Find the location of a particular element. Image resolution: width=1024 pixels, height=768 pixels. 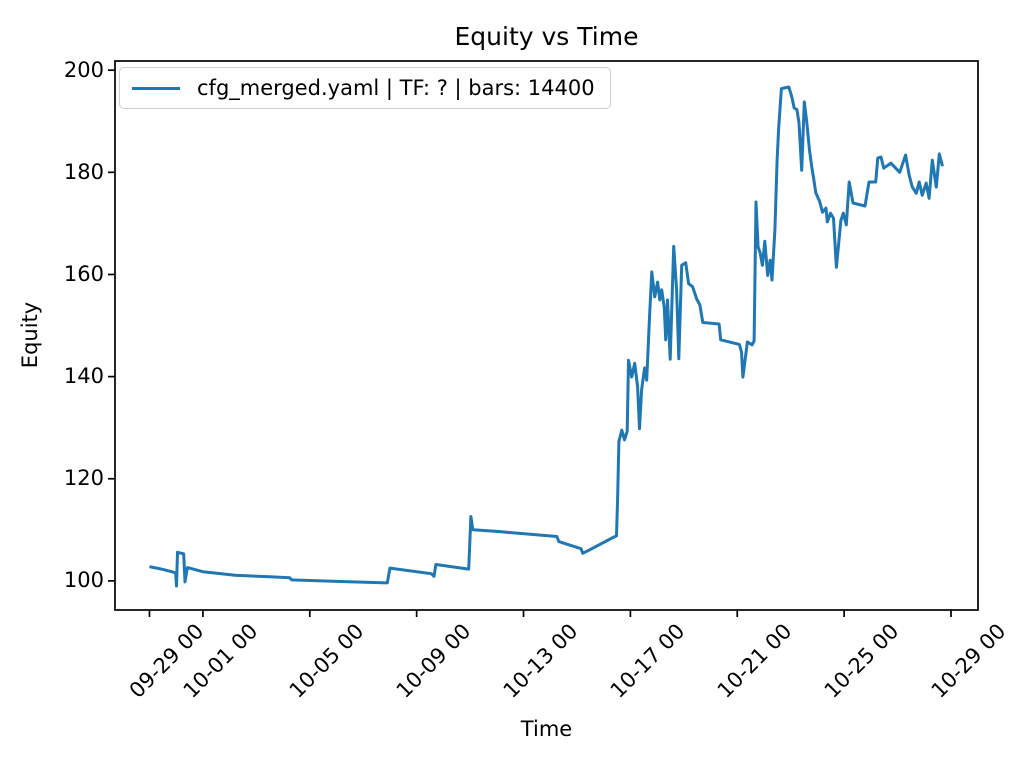

y-tick-label: 160 is located at coordinates (83, 273).